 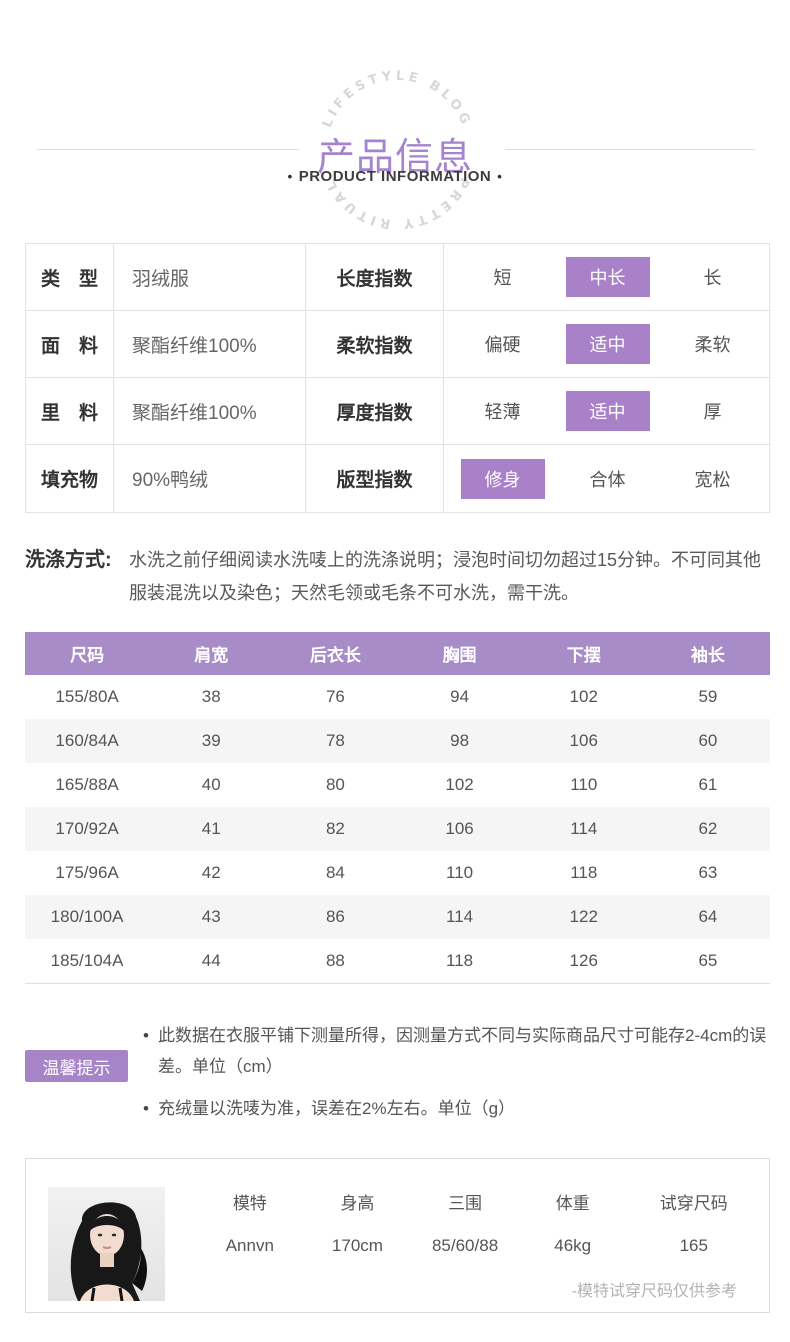 I want to click on option-pill: 偏硬, so click(x=502, y=345).